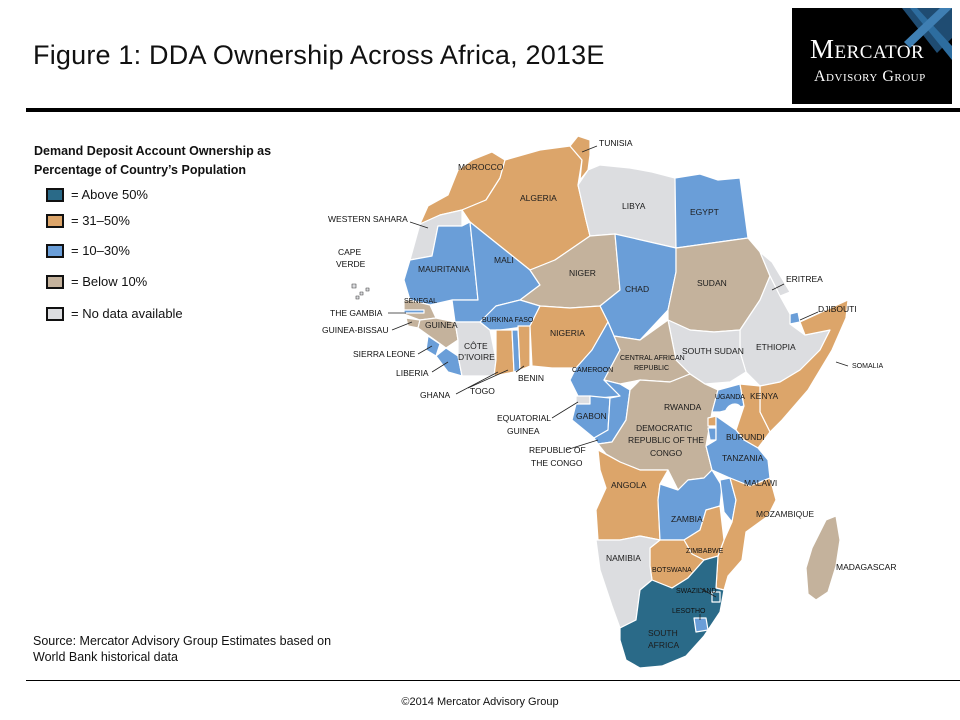 The width and height of the screenshot is (960, 720). Describe the element at coordinates (592, 370) in the screenshot. I see `label-cameroon: CAMEROON` at that location.